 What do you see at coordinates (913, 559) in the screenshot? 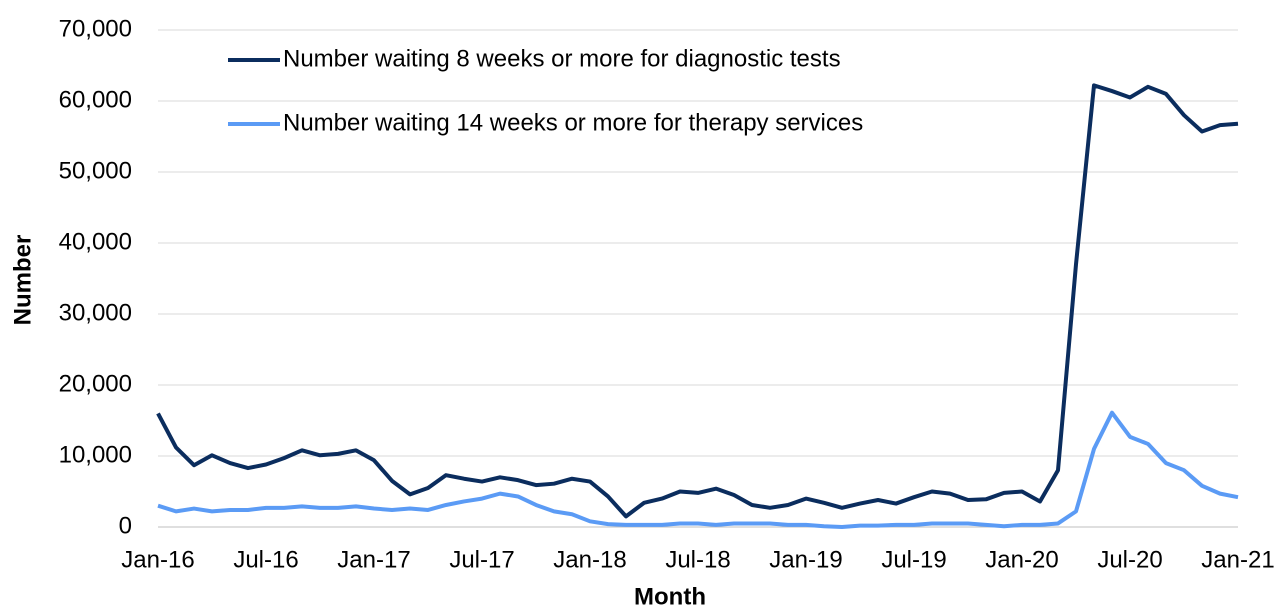
I see `x-tick-label: Jul-19` at bounding box center [913, 559].